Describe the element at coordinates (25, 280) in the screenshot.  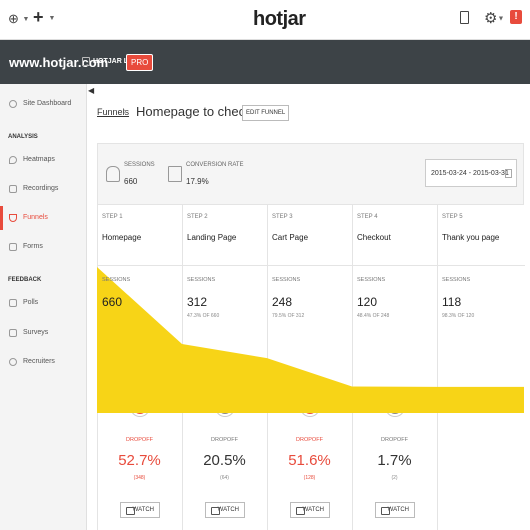
I see `section-heading-feedback: FEEDBACK` at that location.